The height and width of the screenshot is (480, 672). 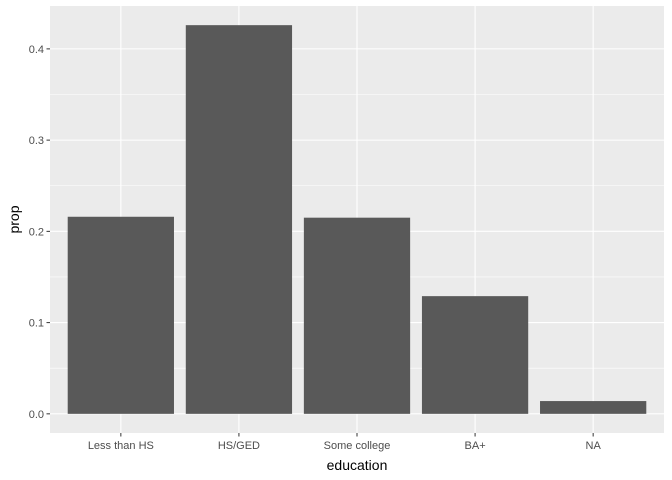 What do you see at coordinates (594, 446) in the screenshot?
I see `x-tick-label: NA` at bounding box center [594, 446].